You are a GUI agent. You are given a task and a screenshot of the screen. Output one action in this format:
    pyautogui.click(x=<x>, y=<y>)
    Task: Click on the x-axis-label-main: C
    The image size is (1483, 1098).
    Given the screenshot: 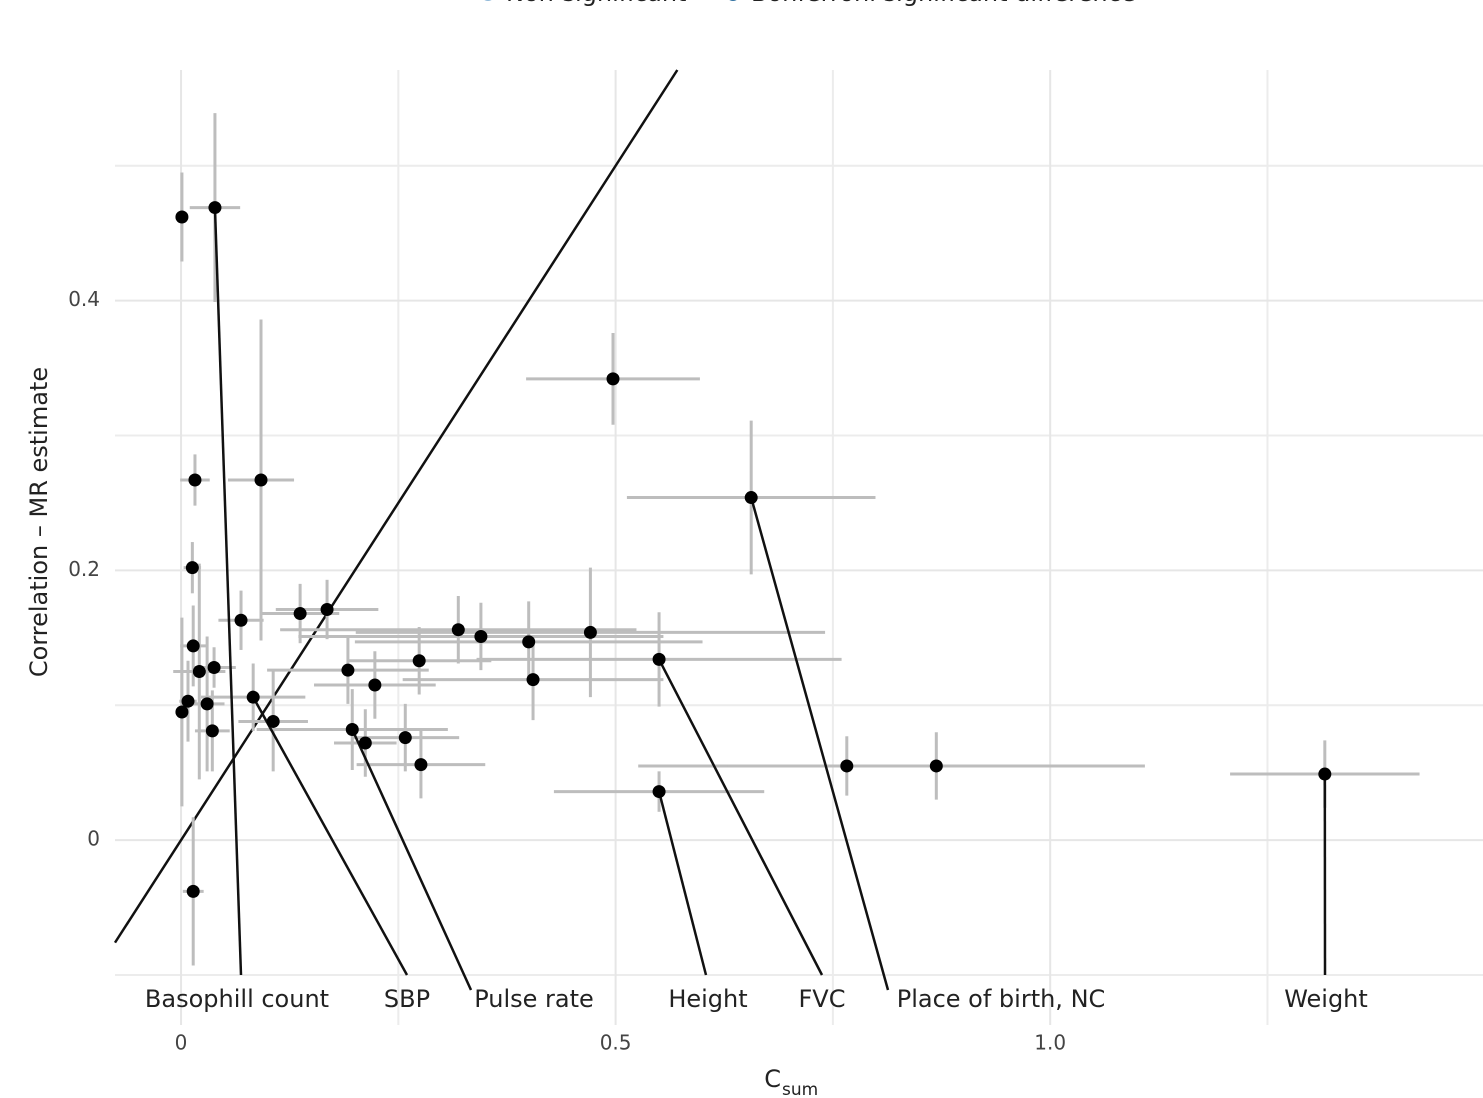 What is the action you would take?
    pyautogui.click(x=772, y=1079)
    